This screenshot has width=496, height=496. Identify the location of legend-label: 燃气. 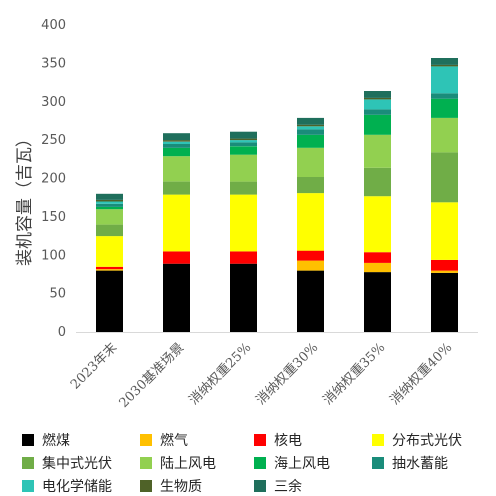
(174, 441).